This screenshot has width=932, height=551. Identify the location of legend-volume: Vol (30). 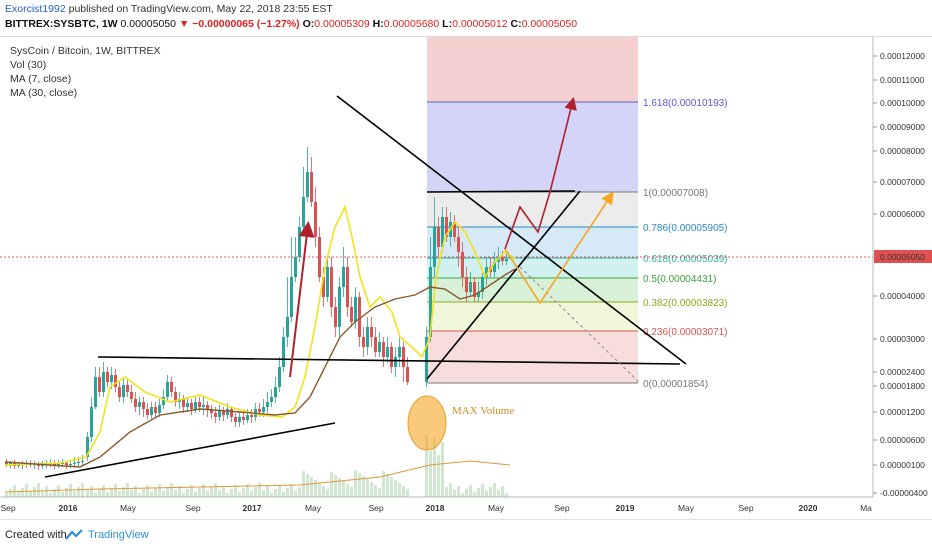
(28, 65).